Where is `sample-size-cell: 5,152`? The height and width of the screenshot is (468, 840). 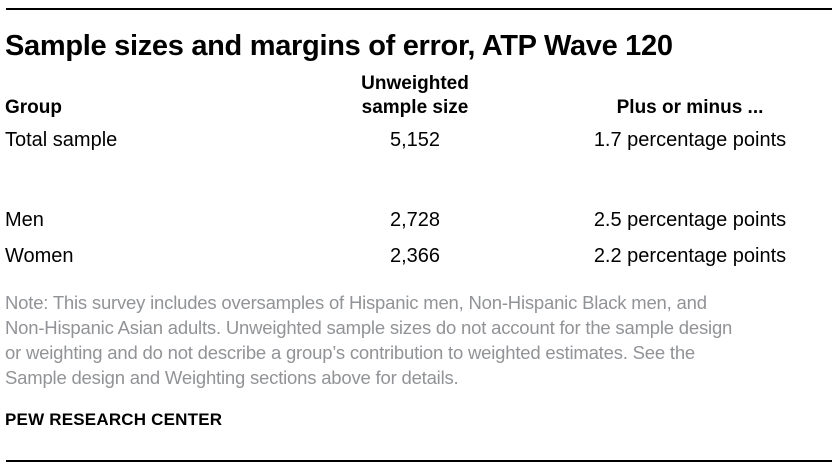
sample-size-cell: 5,152 is located at coordinates (415, 140).